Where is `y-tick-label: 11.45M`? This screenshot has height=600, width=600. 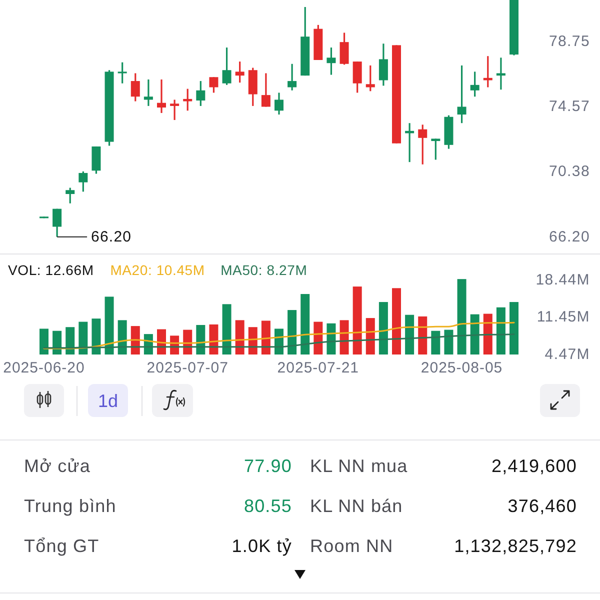 y-tick-label: 11.45M is located at coordinates (563, 317).